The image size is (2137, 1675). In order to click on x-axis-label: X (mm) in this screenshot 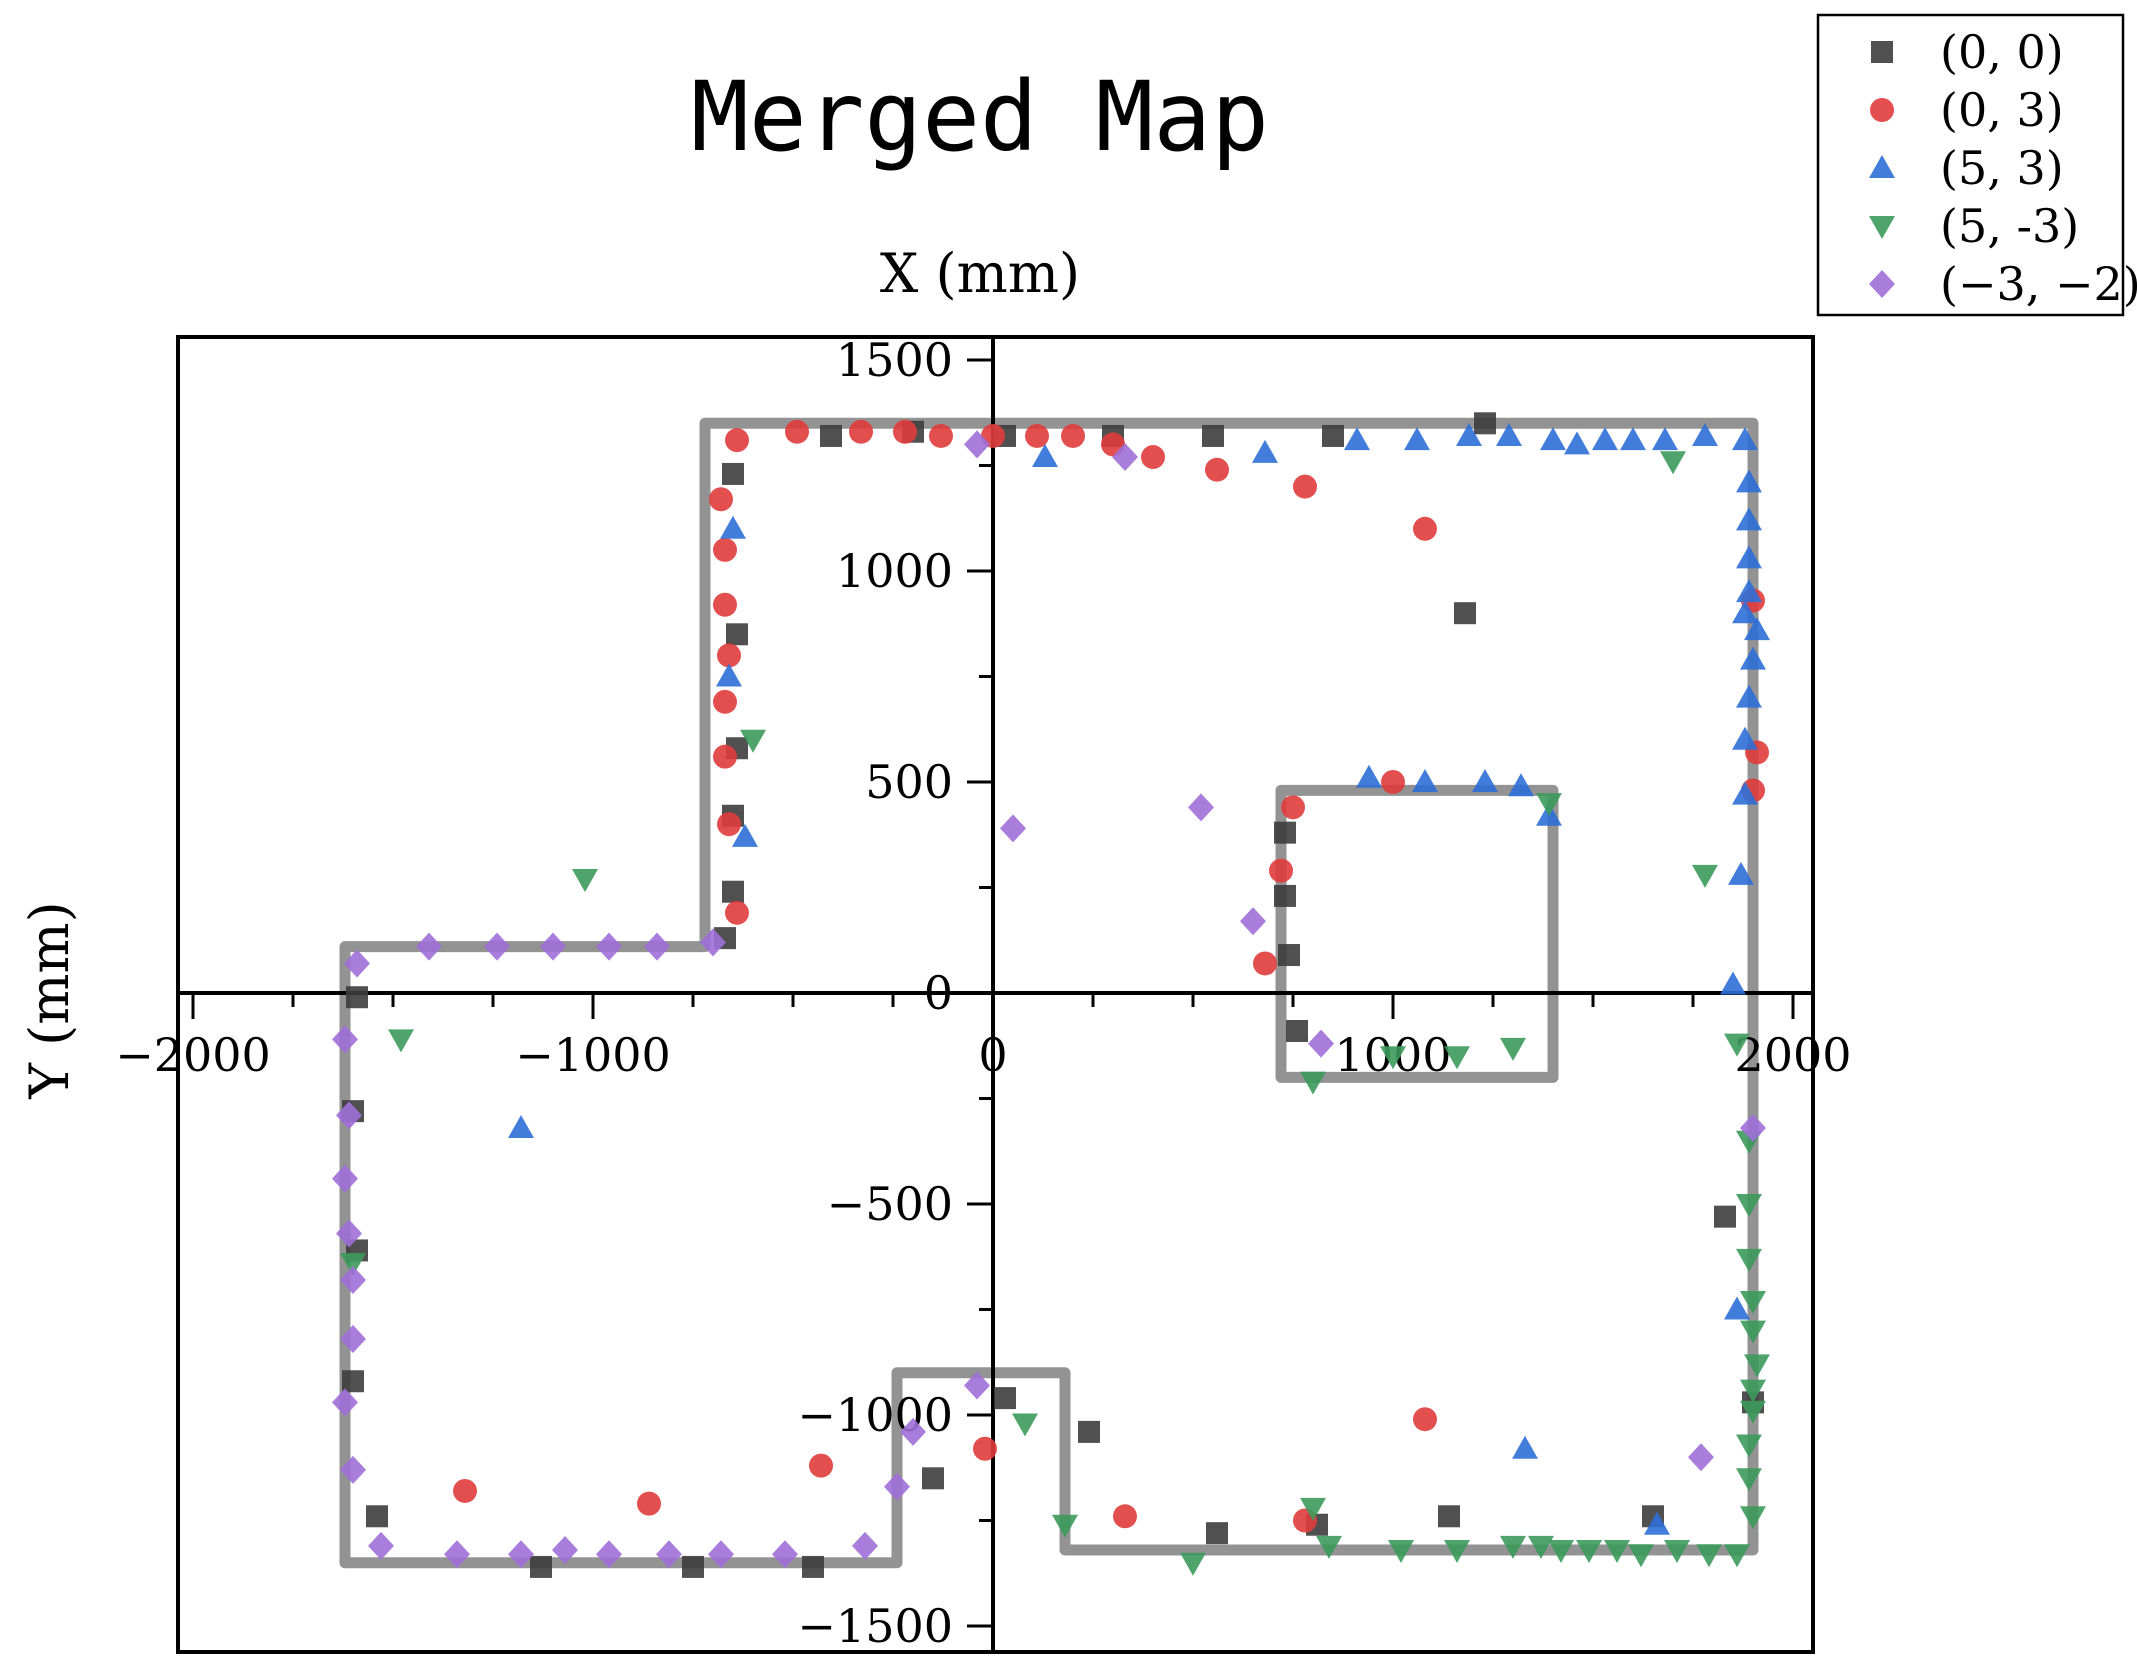, I will do `click(980, 273)`.